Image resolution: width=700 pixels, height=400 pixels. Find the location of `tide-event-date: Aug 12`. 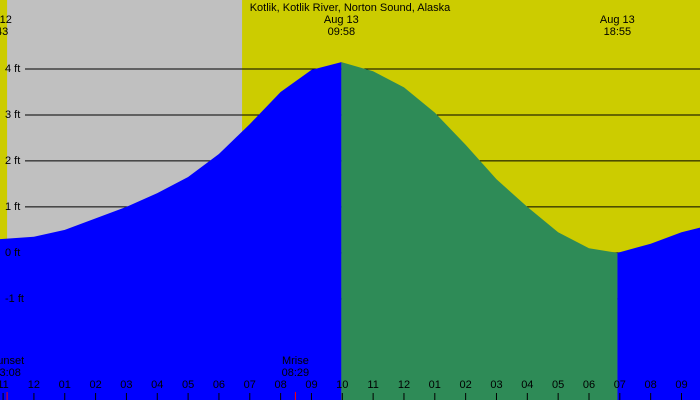

tide-event-date: Aug 12 is located at coordinates (6, 20).